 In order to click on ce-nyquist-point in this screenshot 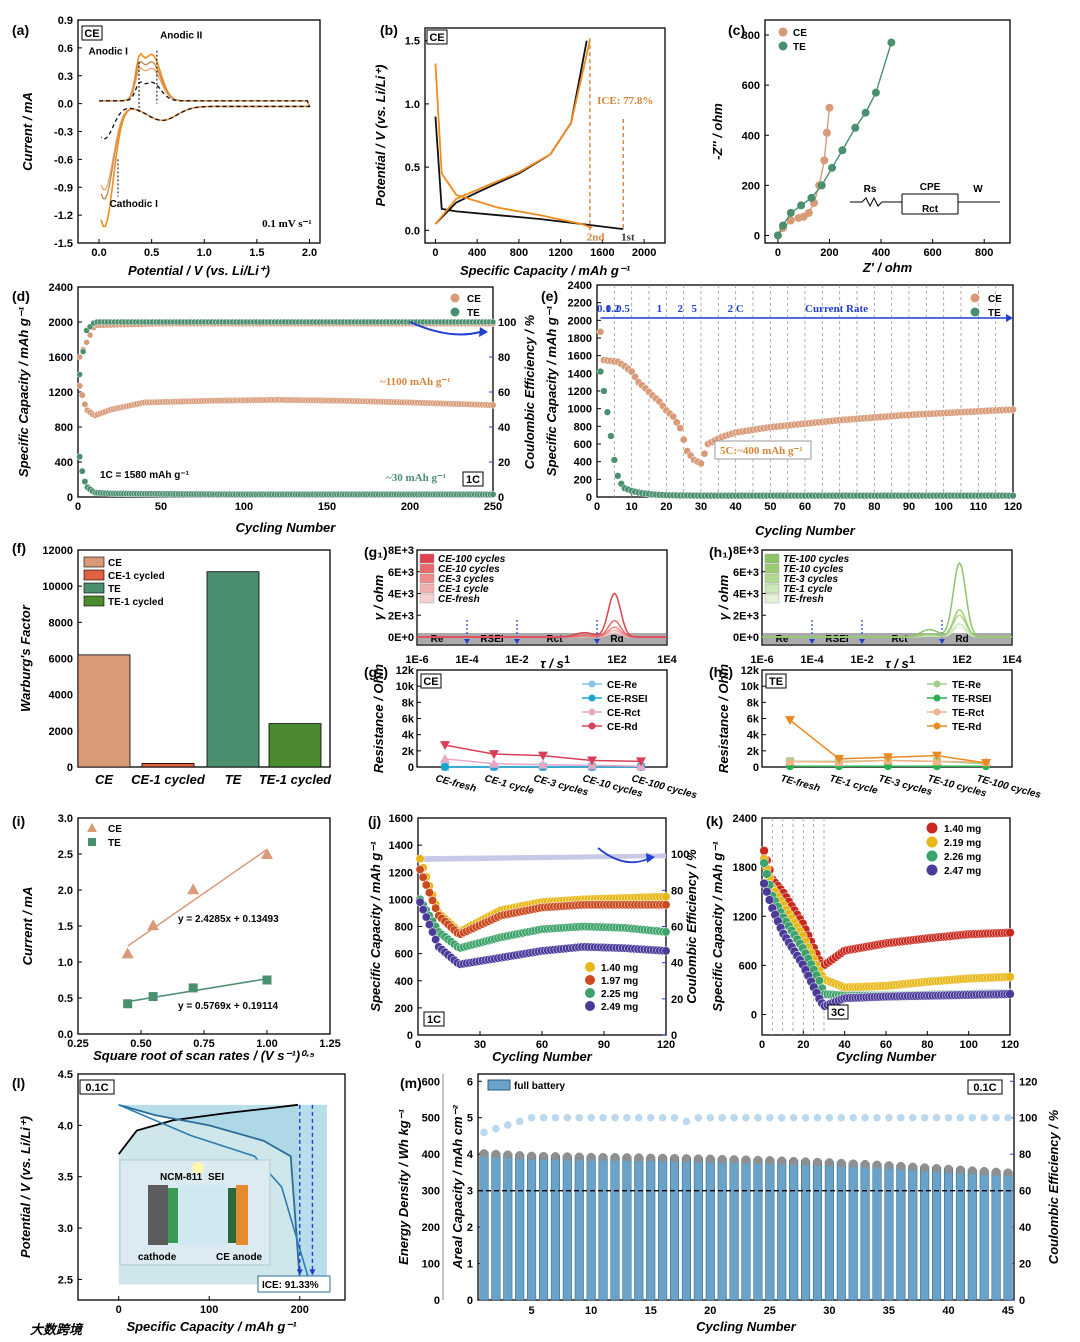, I will do `click(824, 160)`.